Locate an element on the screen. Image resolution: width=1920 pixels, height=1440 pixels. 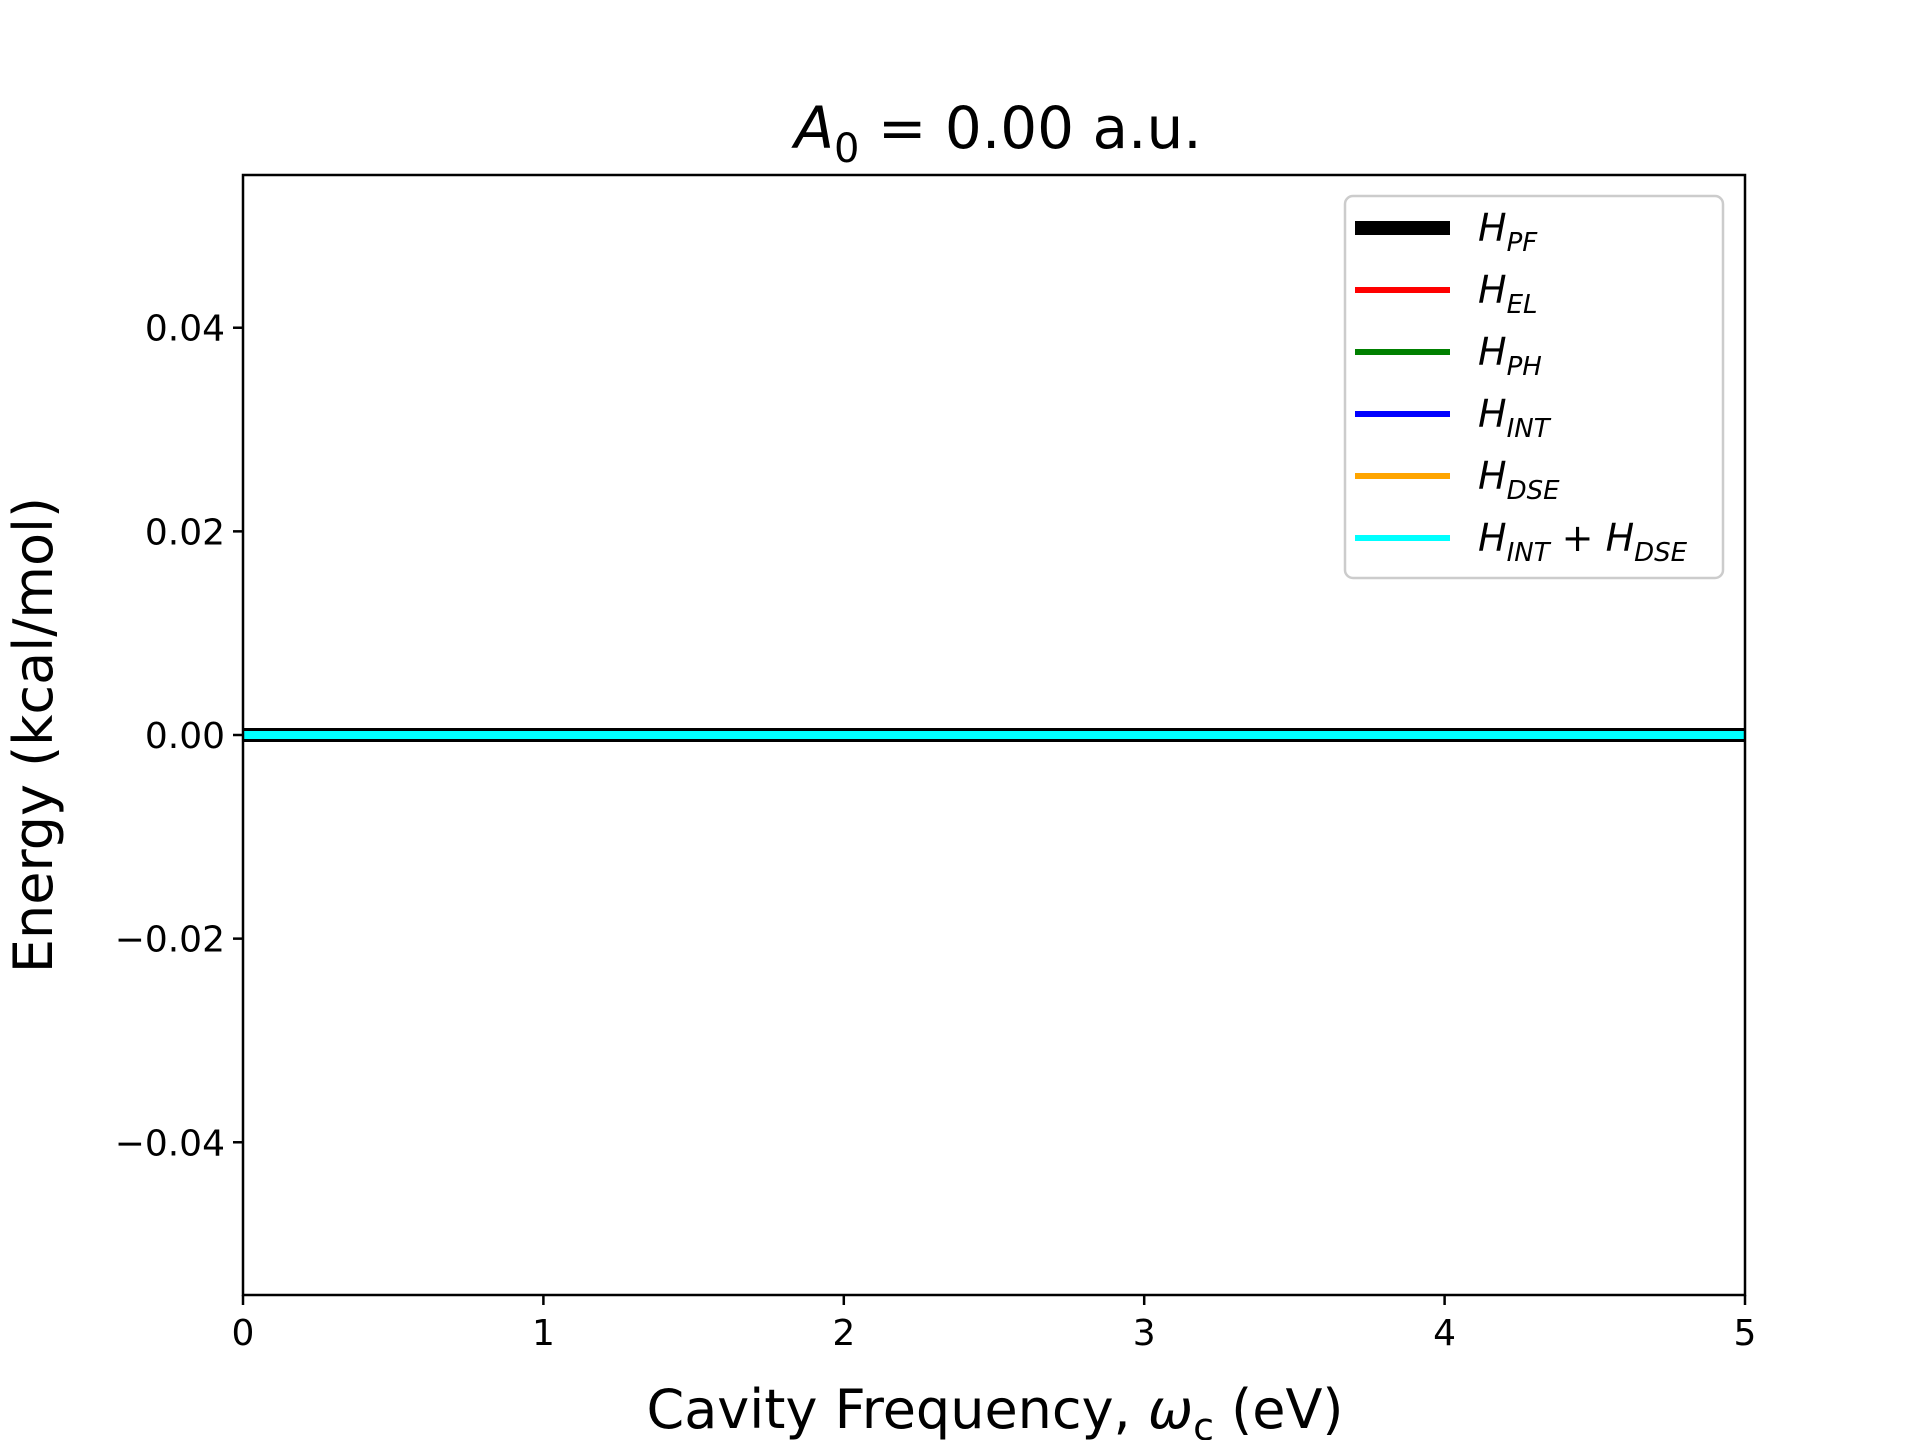
legend-label-h-int-h-dse: HINT + HDSE is located at coordinates (1583, 542).